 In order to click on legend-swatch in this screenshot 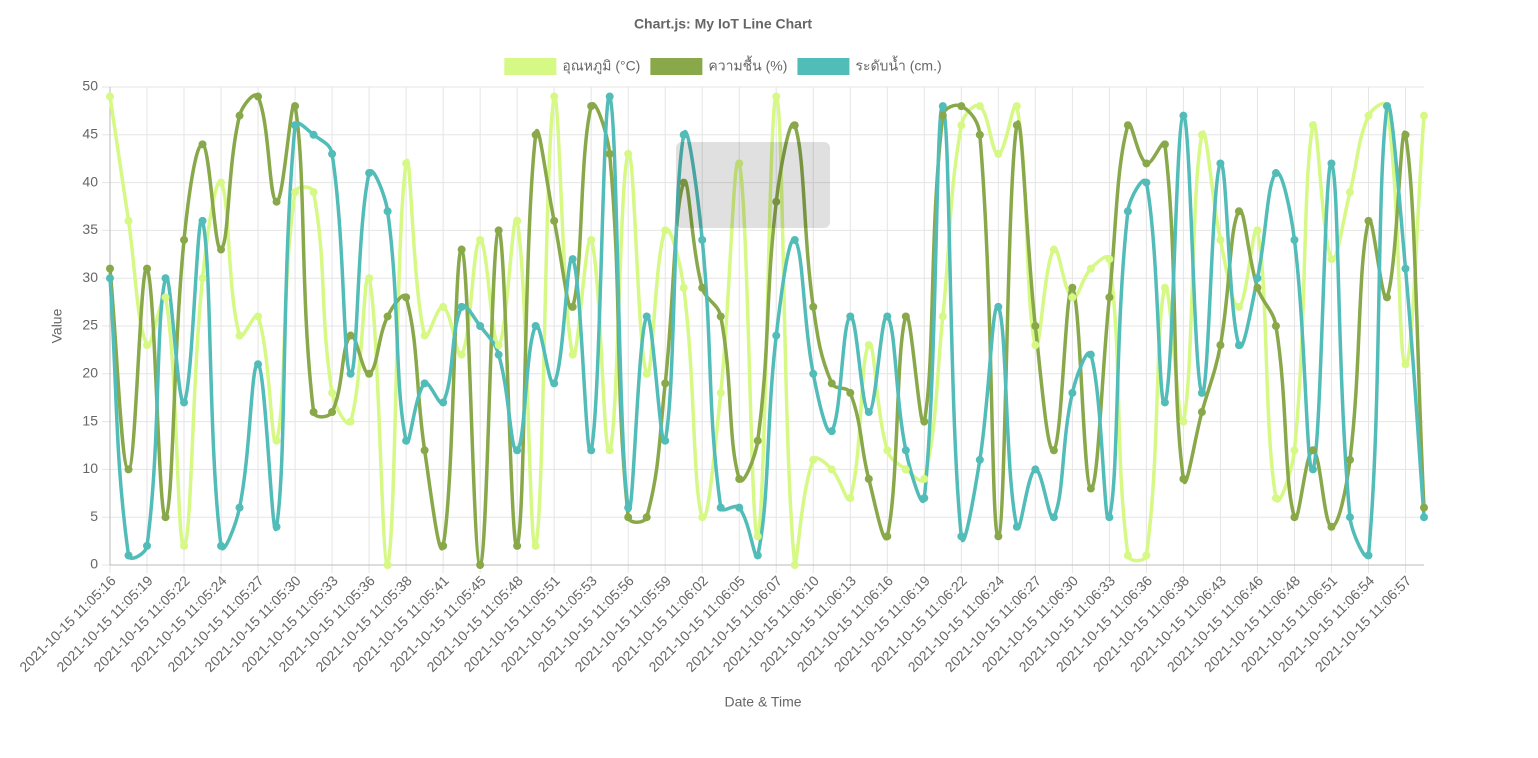, I will do `click(530, 66)`.